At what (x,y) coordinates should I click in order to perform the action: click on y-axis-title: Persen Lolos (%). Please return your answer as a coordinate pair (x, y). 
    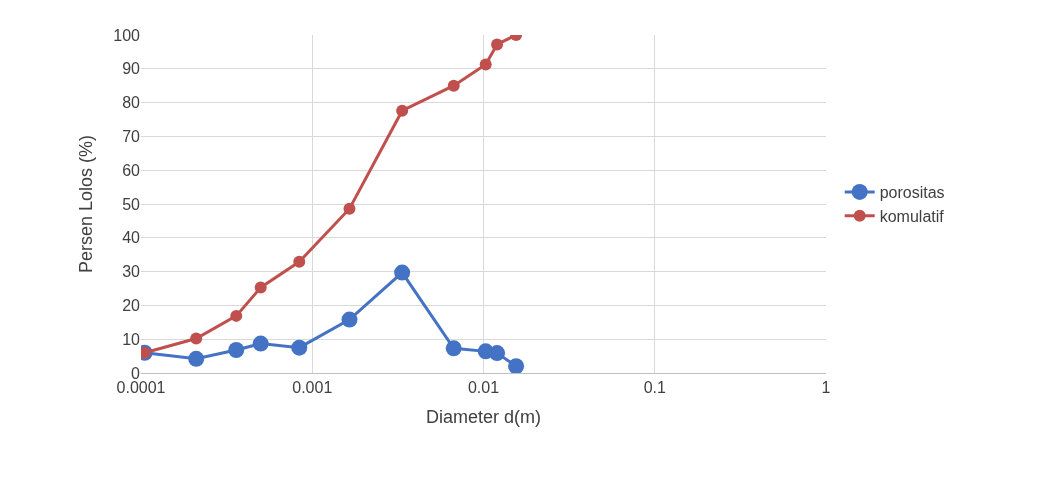
    Looking at the image, I should click on (86, 204).